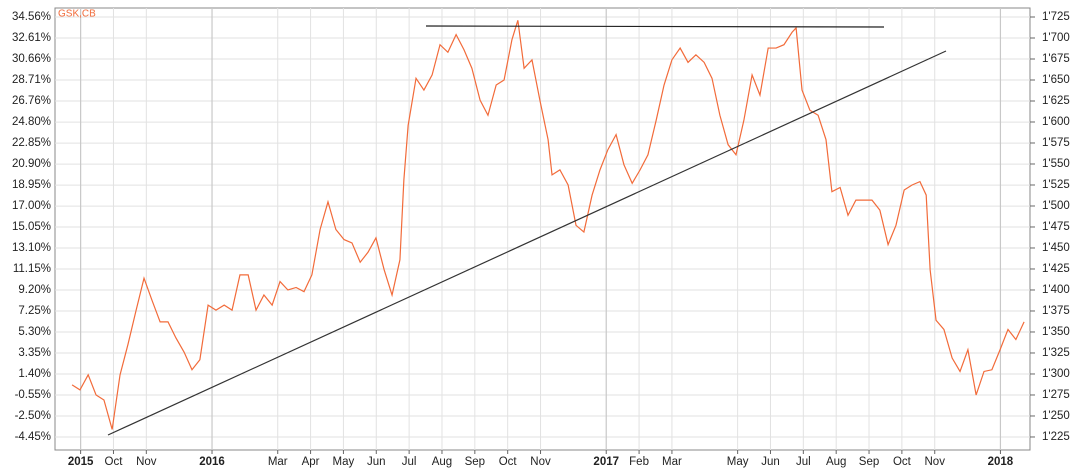 This screenshot has height=471, width=1089. What do you see at coordinates (33, 395) in the screenshot?
I see `y-tick-label: -0.55%` at bounding box center [33, 395].